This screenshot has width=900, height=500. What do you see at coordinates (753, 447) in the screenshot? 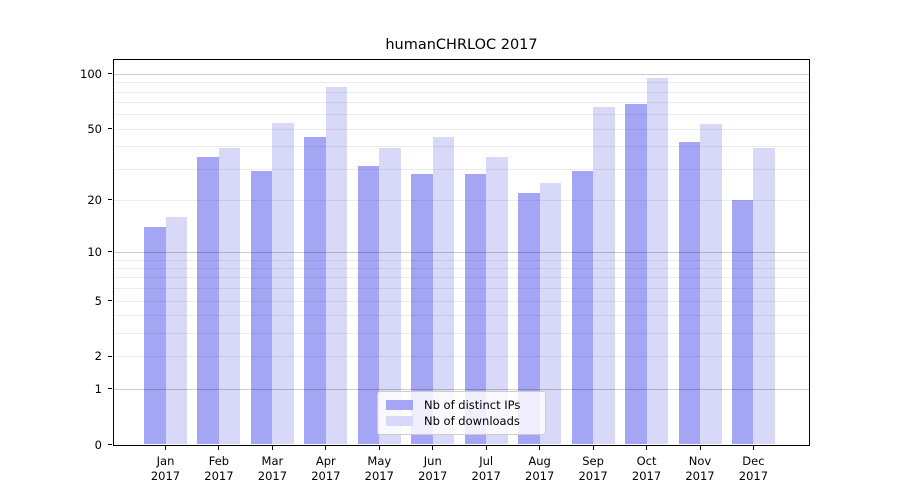
I see `x-tick-dec` at bounding box center [753, 447].